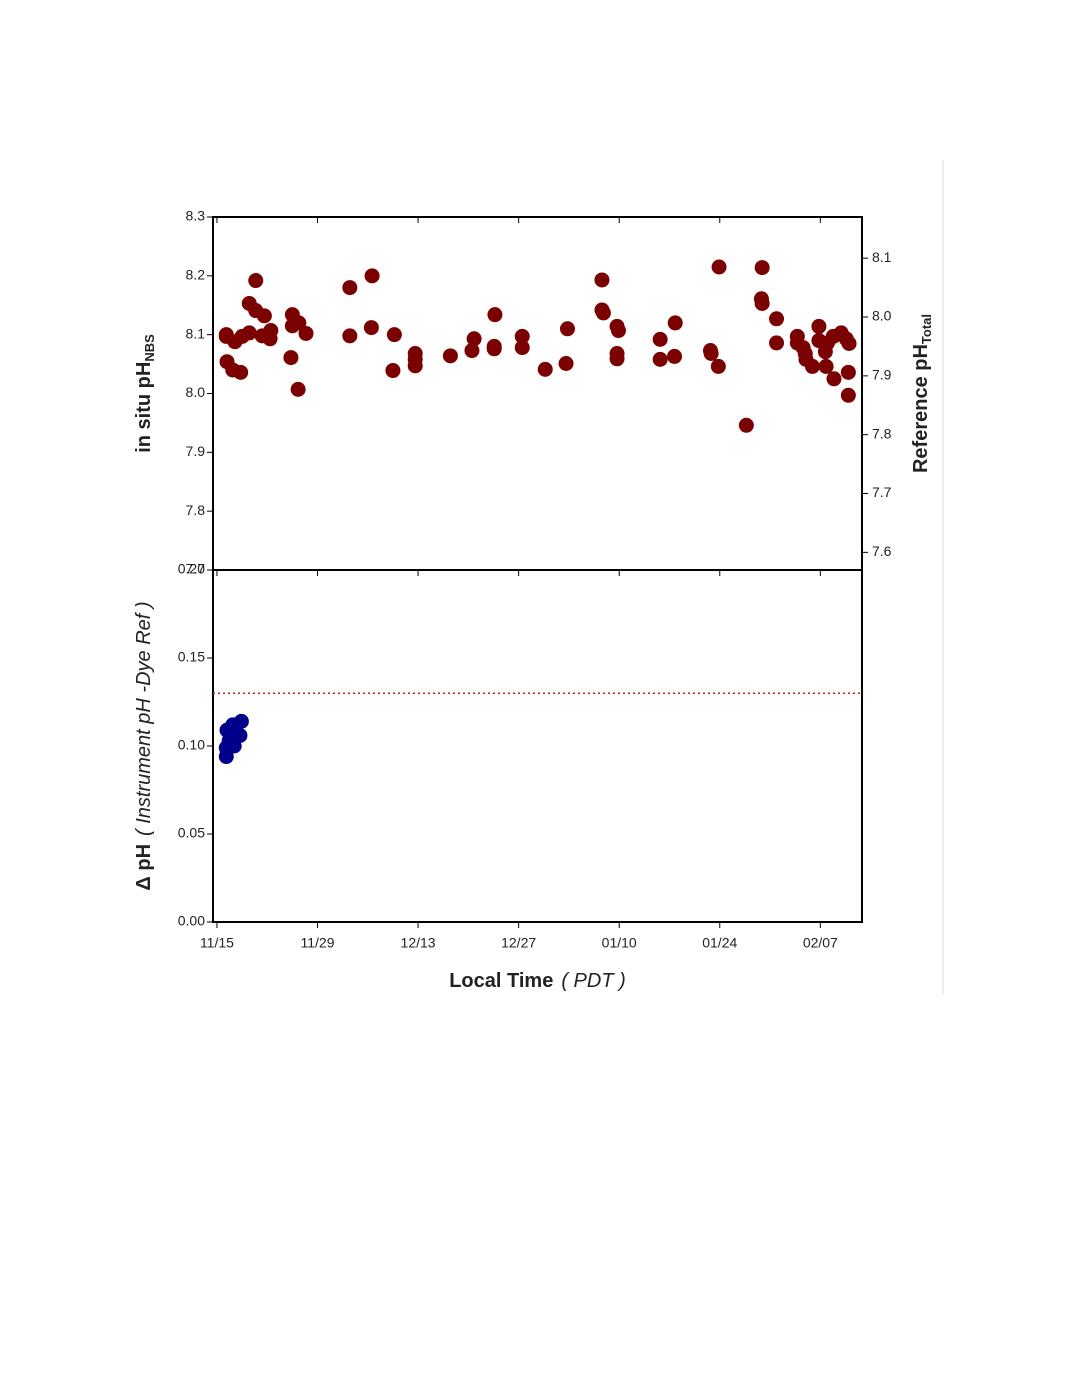  What do you see at coordinates (196, 510) in the screenshot?
I see `y-tick-label: 7.8` at bounding box center [196, 510].